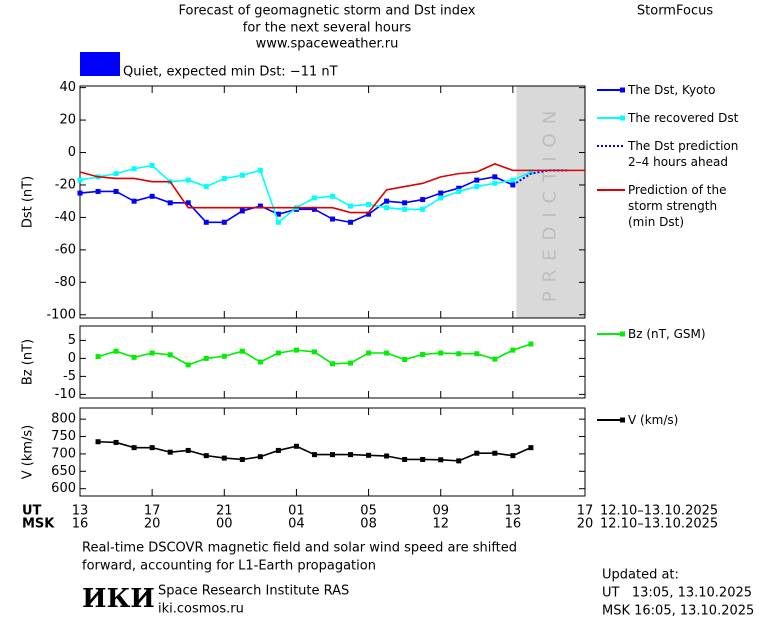 The width and height of the screenshot is (760, 620). I want to click on legend-label: The recovered Dst, so click(683, 118).